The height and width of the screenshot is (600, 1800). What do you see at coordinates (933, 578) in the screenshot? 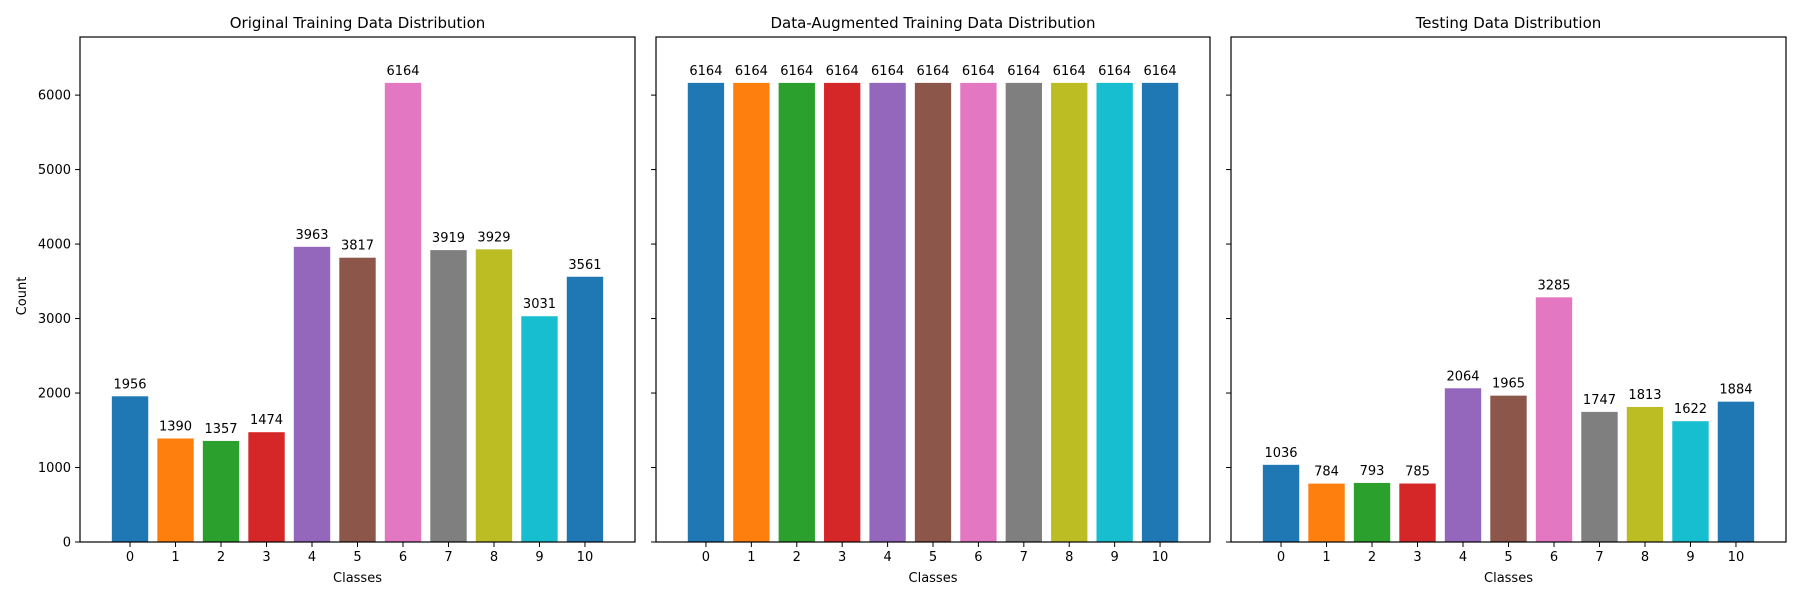
I see `x-axis-label-augmented: Classes` at bounding box center [933, 578].